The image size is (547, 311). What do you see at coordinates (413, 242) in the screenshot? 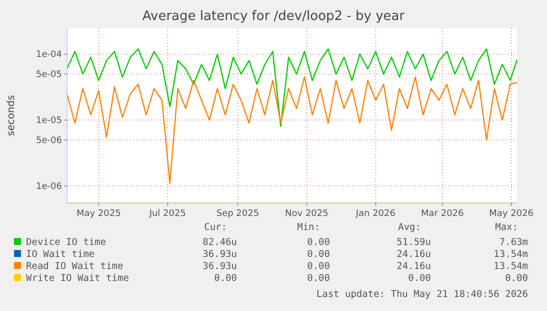
I see `text: 51.59u` at bounding box center [413, 242].